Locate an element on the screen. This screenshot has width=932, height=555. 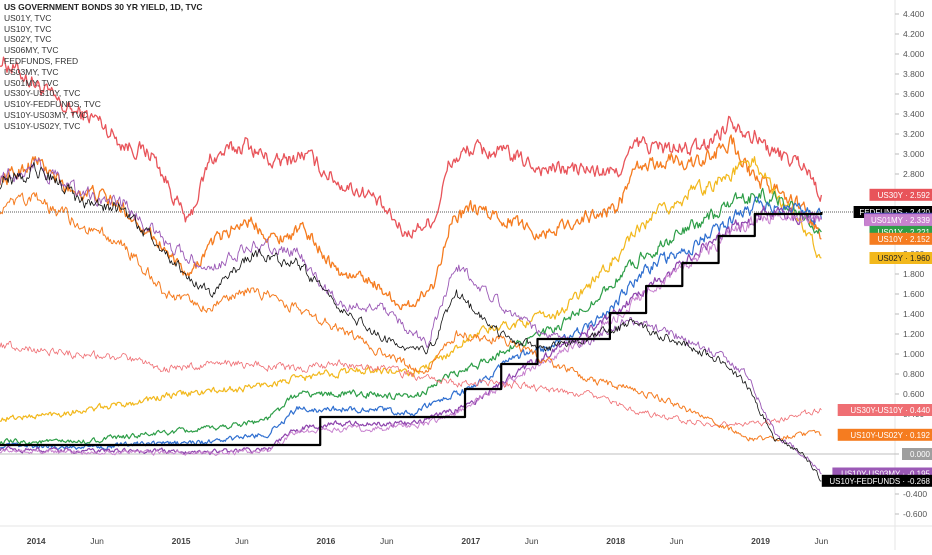
x-tick-label: 2019 is located at coordinates (760, 541).